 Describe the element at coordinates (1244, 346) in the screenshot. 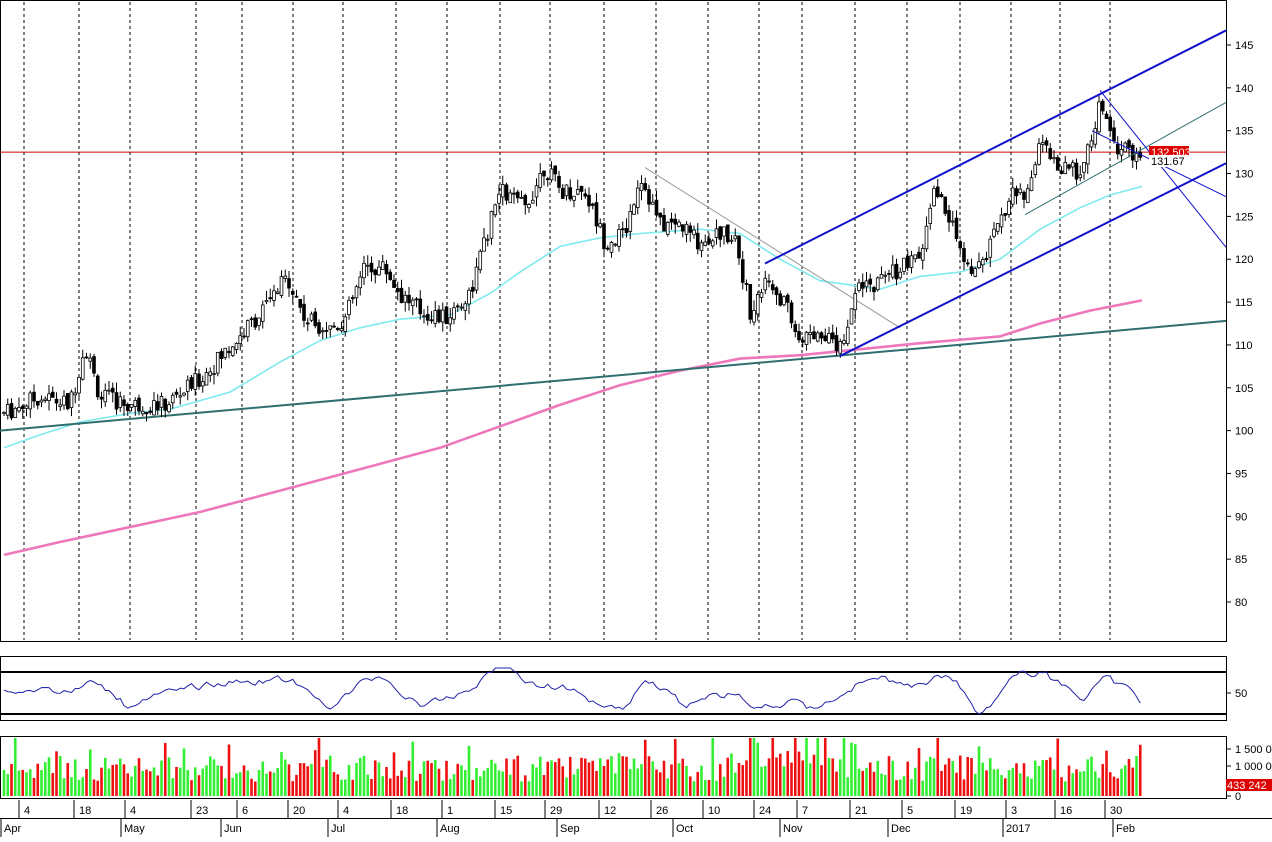

I see `price-tick-110: 110` at that location.